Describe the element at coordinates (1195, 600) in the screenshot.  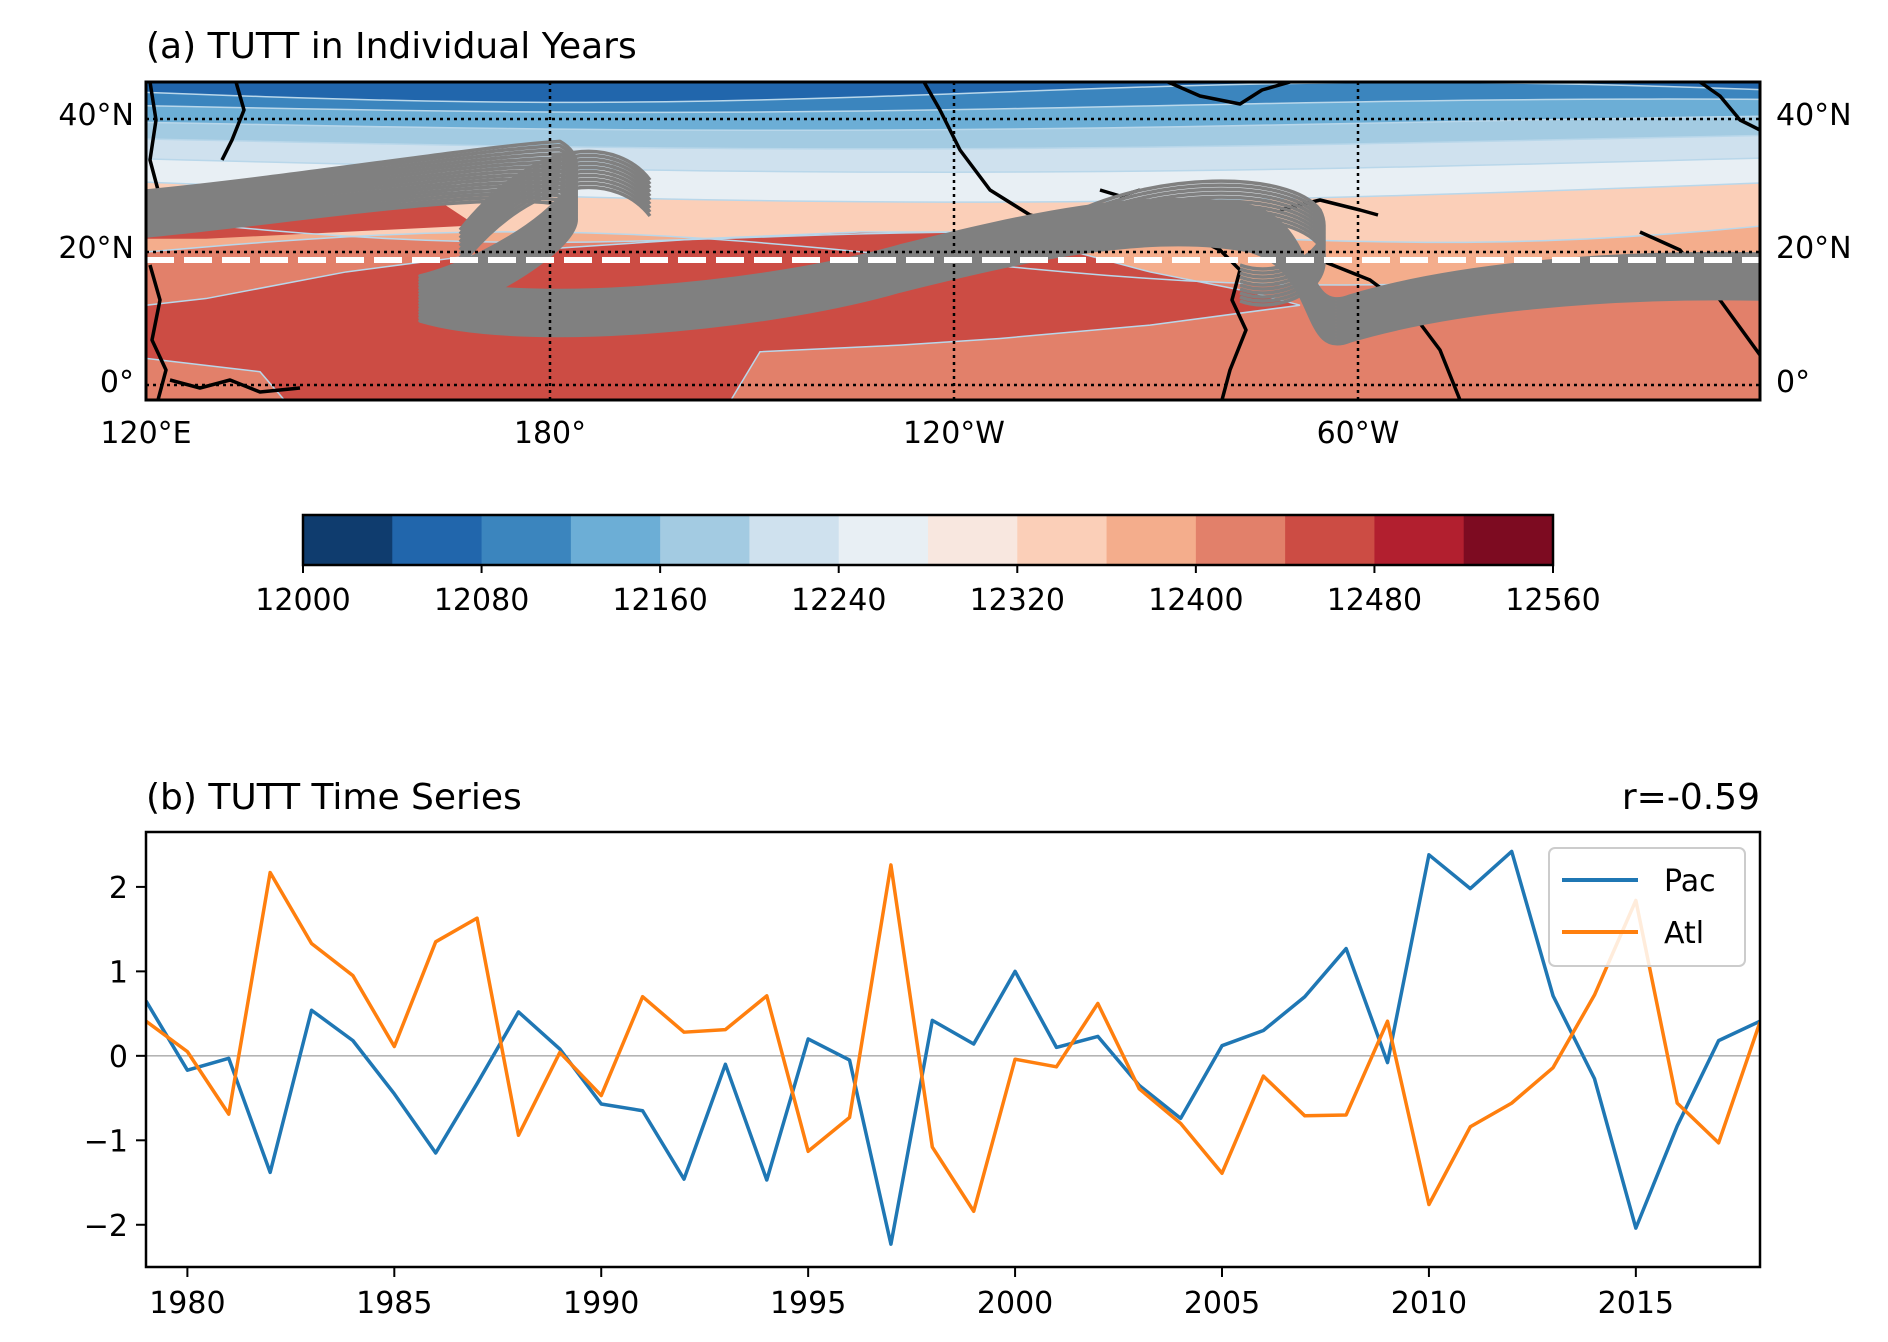
I see `colorbar-tick-label: 12400` at that location.